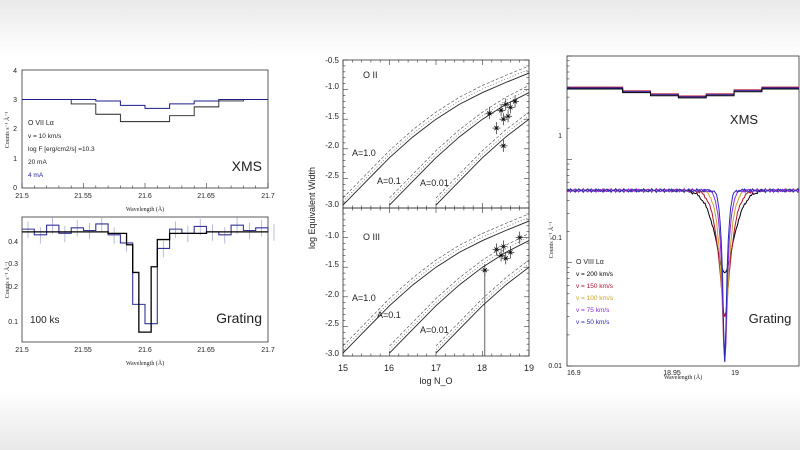 This screenshot has height=450, width=800. Describe the element at coordinates (44, 320) in the screenshot. I see `annotation-exposure: 100 ks` at that location.